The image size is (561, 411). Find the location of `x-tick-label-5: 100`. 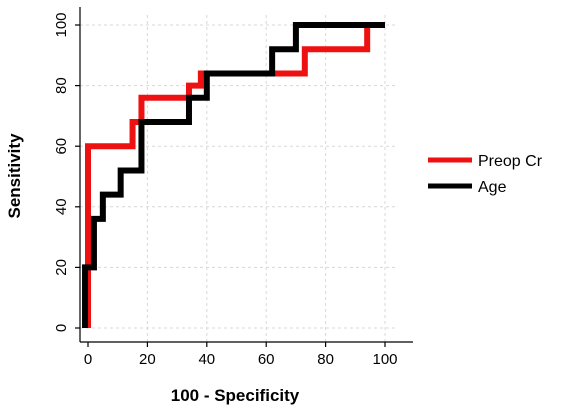

x-tick-label-5: 100 is located at coordinates (384, 359).